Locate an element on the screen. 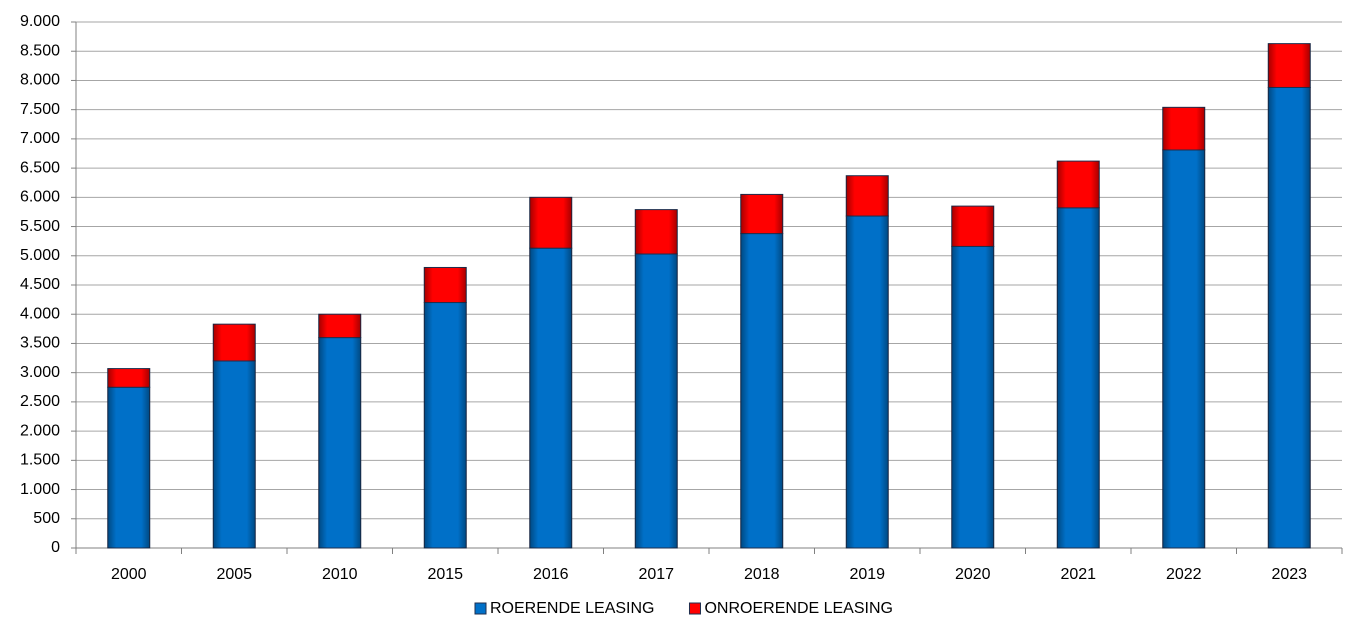 The width and height of the screenshot is (1346, 619). x-tick-label: 2015 is located at coordinates (445, 574).